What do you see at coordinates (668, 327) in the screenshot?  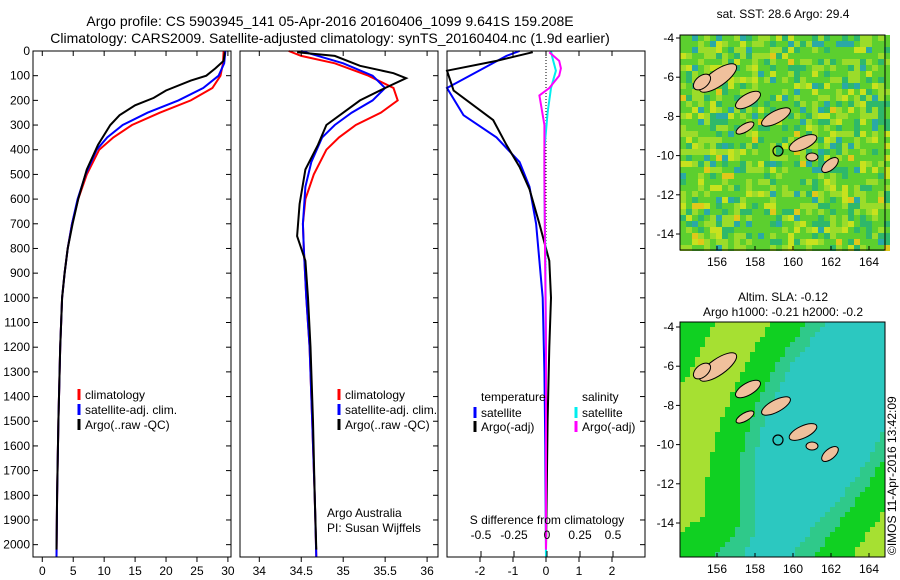 I see `map-lat-label: -4` at bounding box center [668, 327].